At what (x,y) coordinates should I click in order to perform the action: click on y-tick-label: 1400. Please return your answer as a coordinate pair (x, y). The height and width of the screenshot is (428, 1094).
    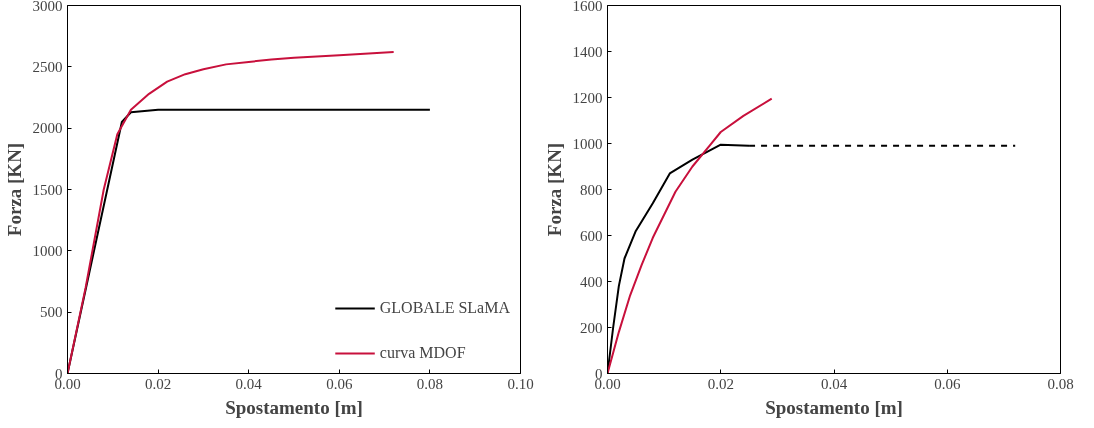
    Looking at the image, I should click on (587, 51).